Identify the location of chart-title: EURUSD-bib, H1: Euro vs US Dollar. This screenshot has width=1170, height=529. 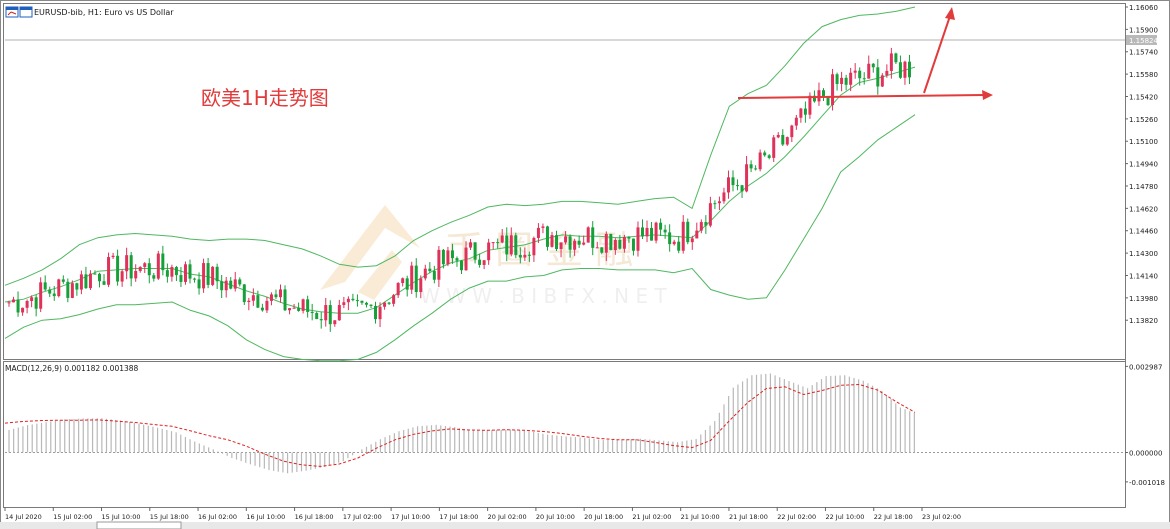
(89, 12).